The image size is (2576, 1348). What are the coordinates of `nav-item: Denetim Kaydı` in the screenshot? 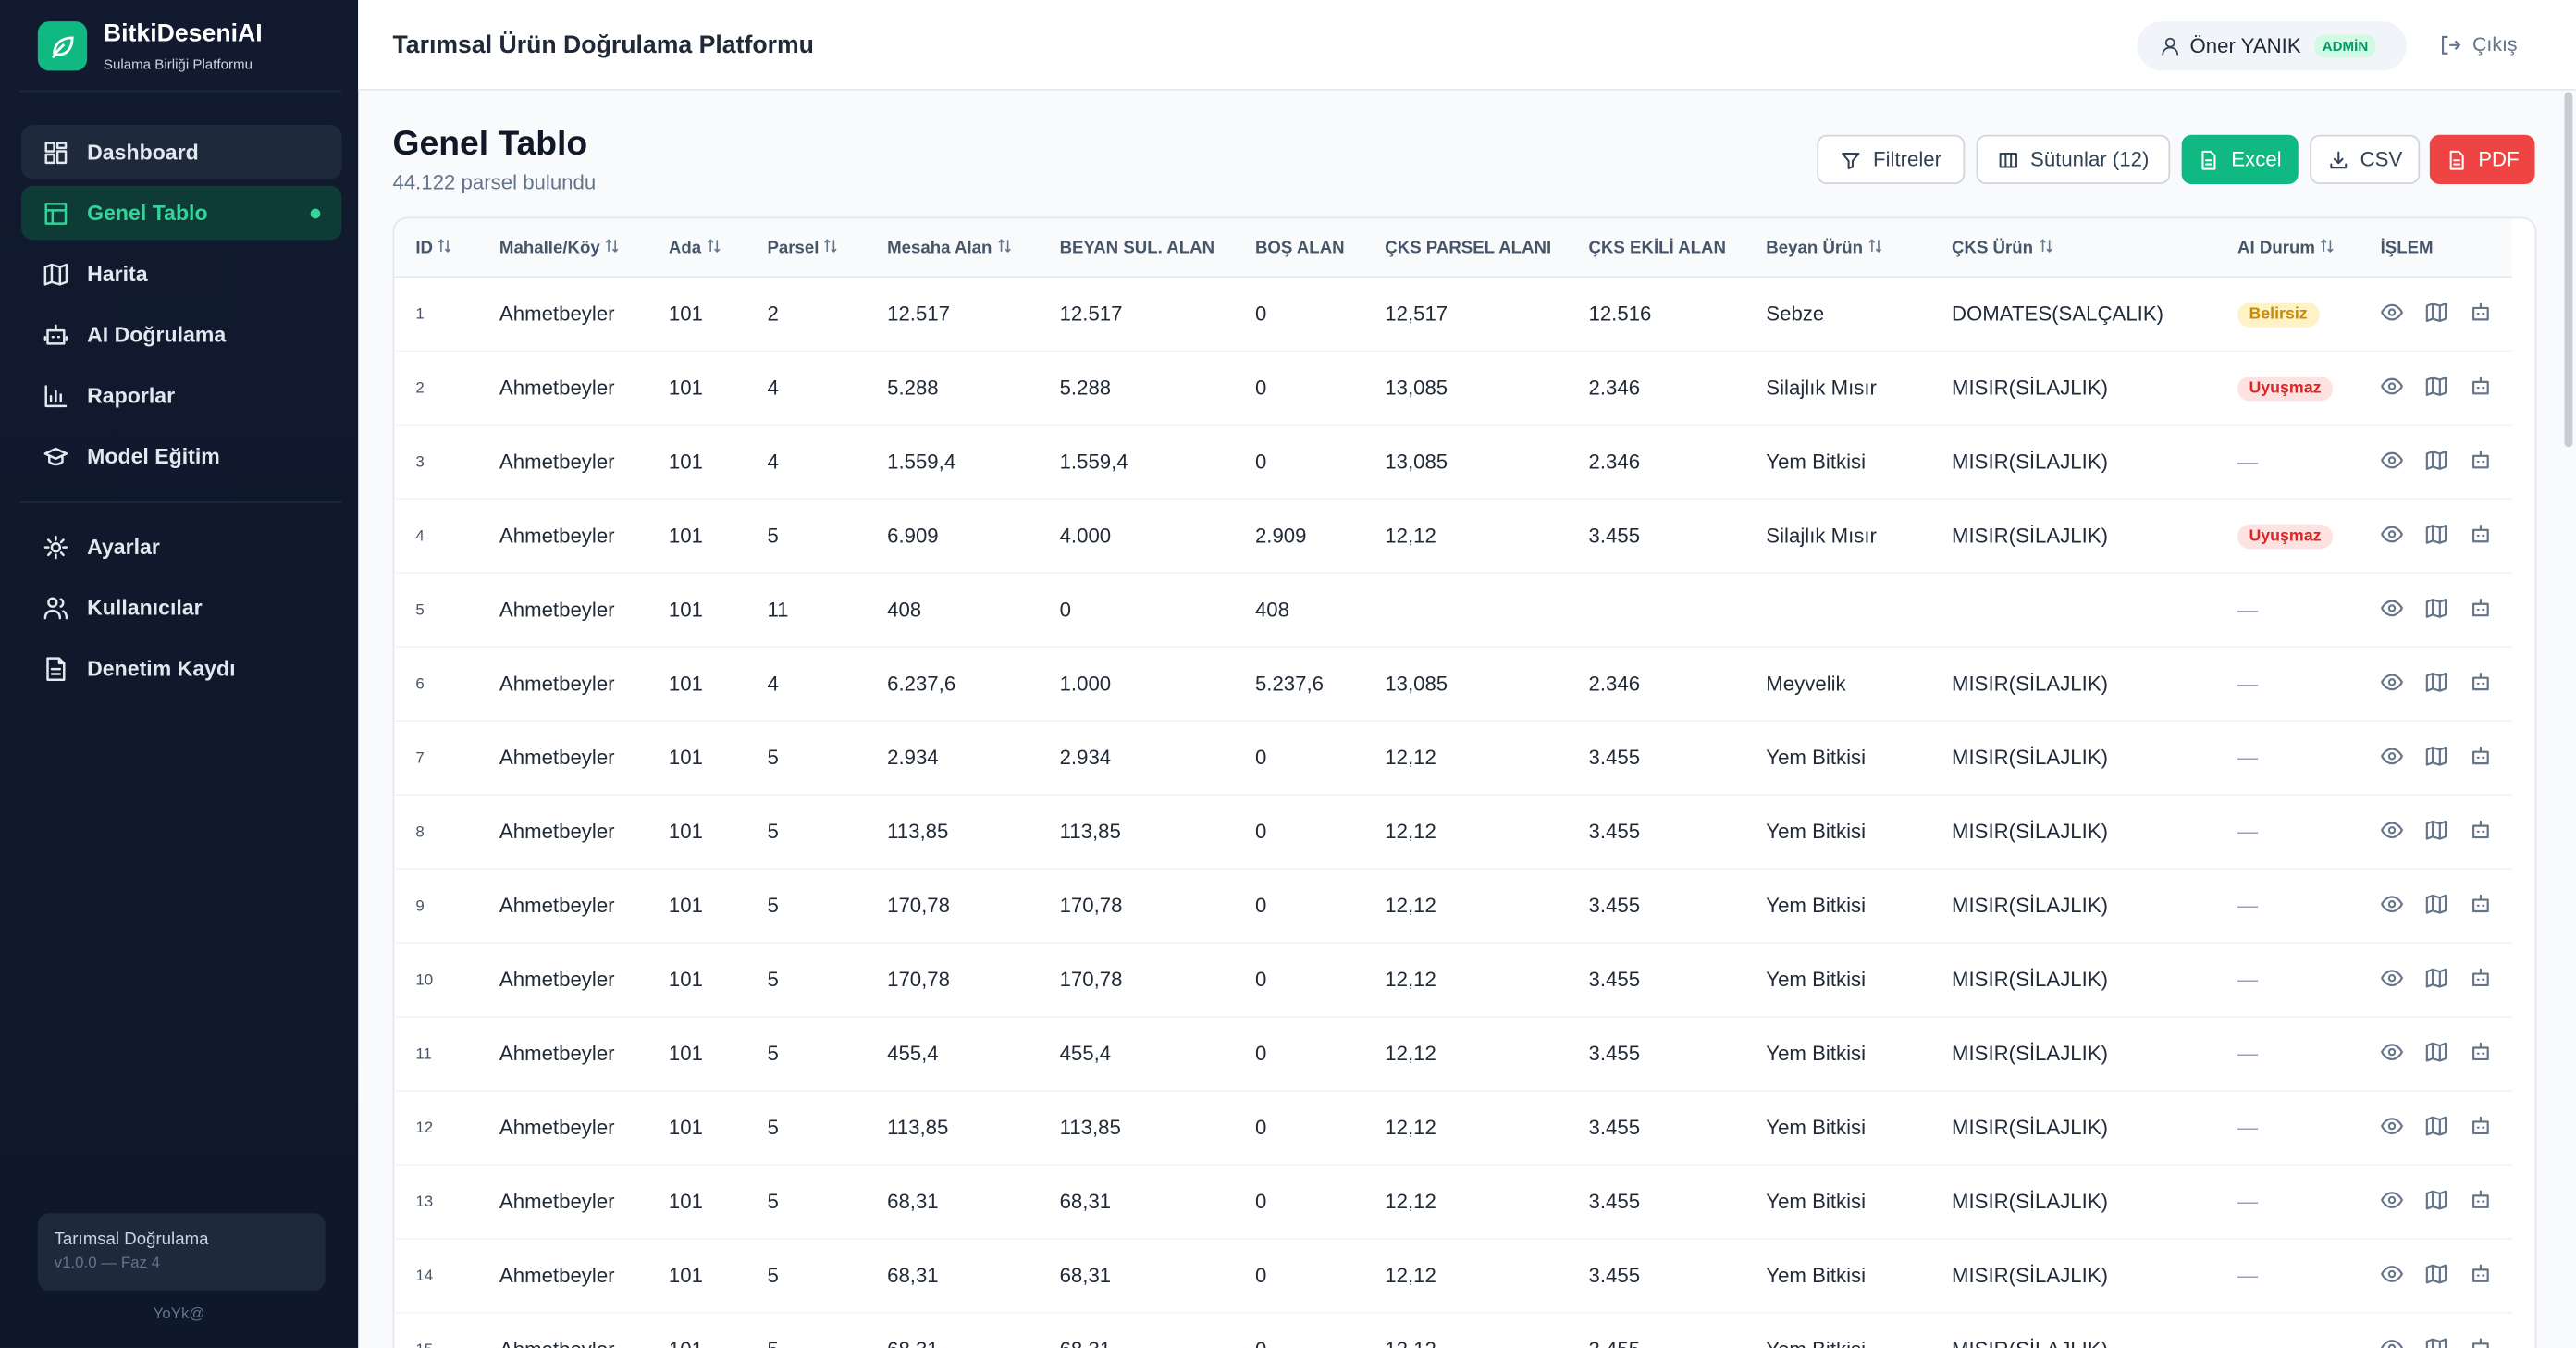 It's located at (181, 668).